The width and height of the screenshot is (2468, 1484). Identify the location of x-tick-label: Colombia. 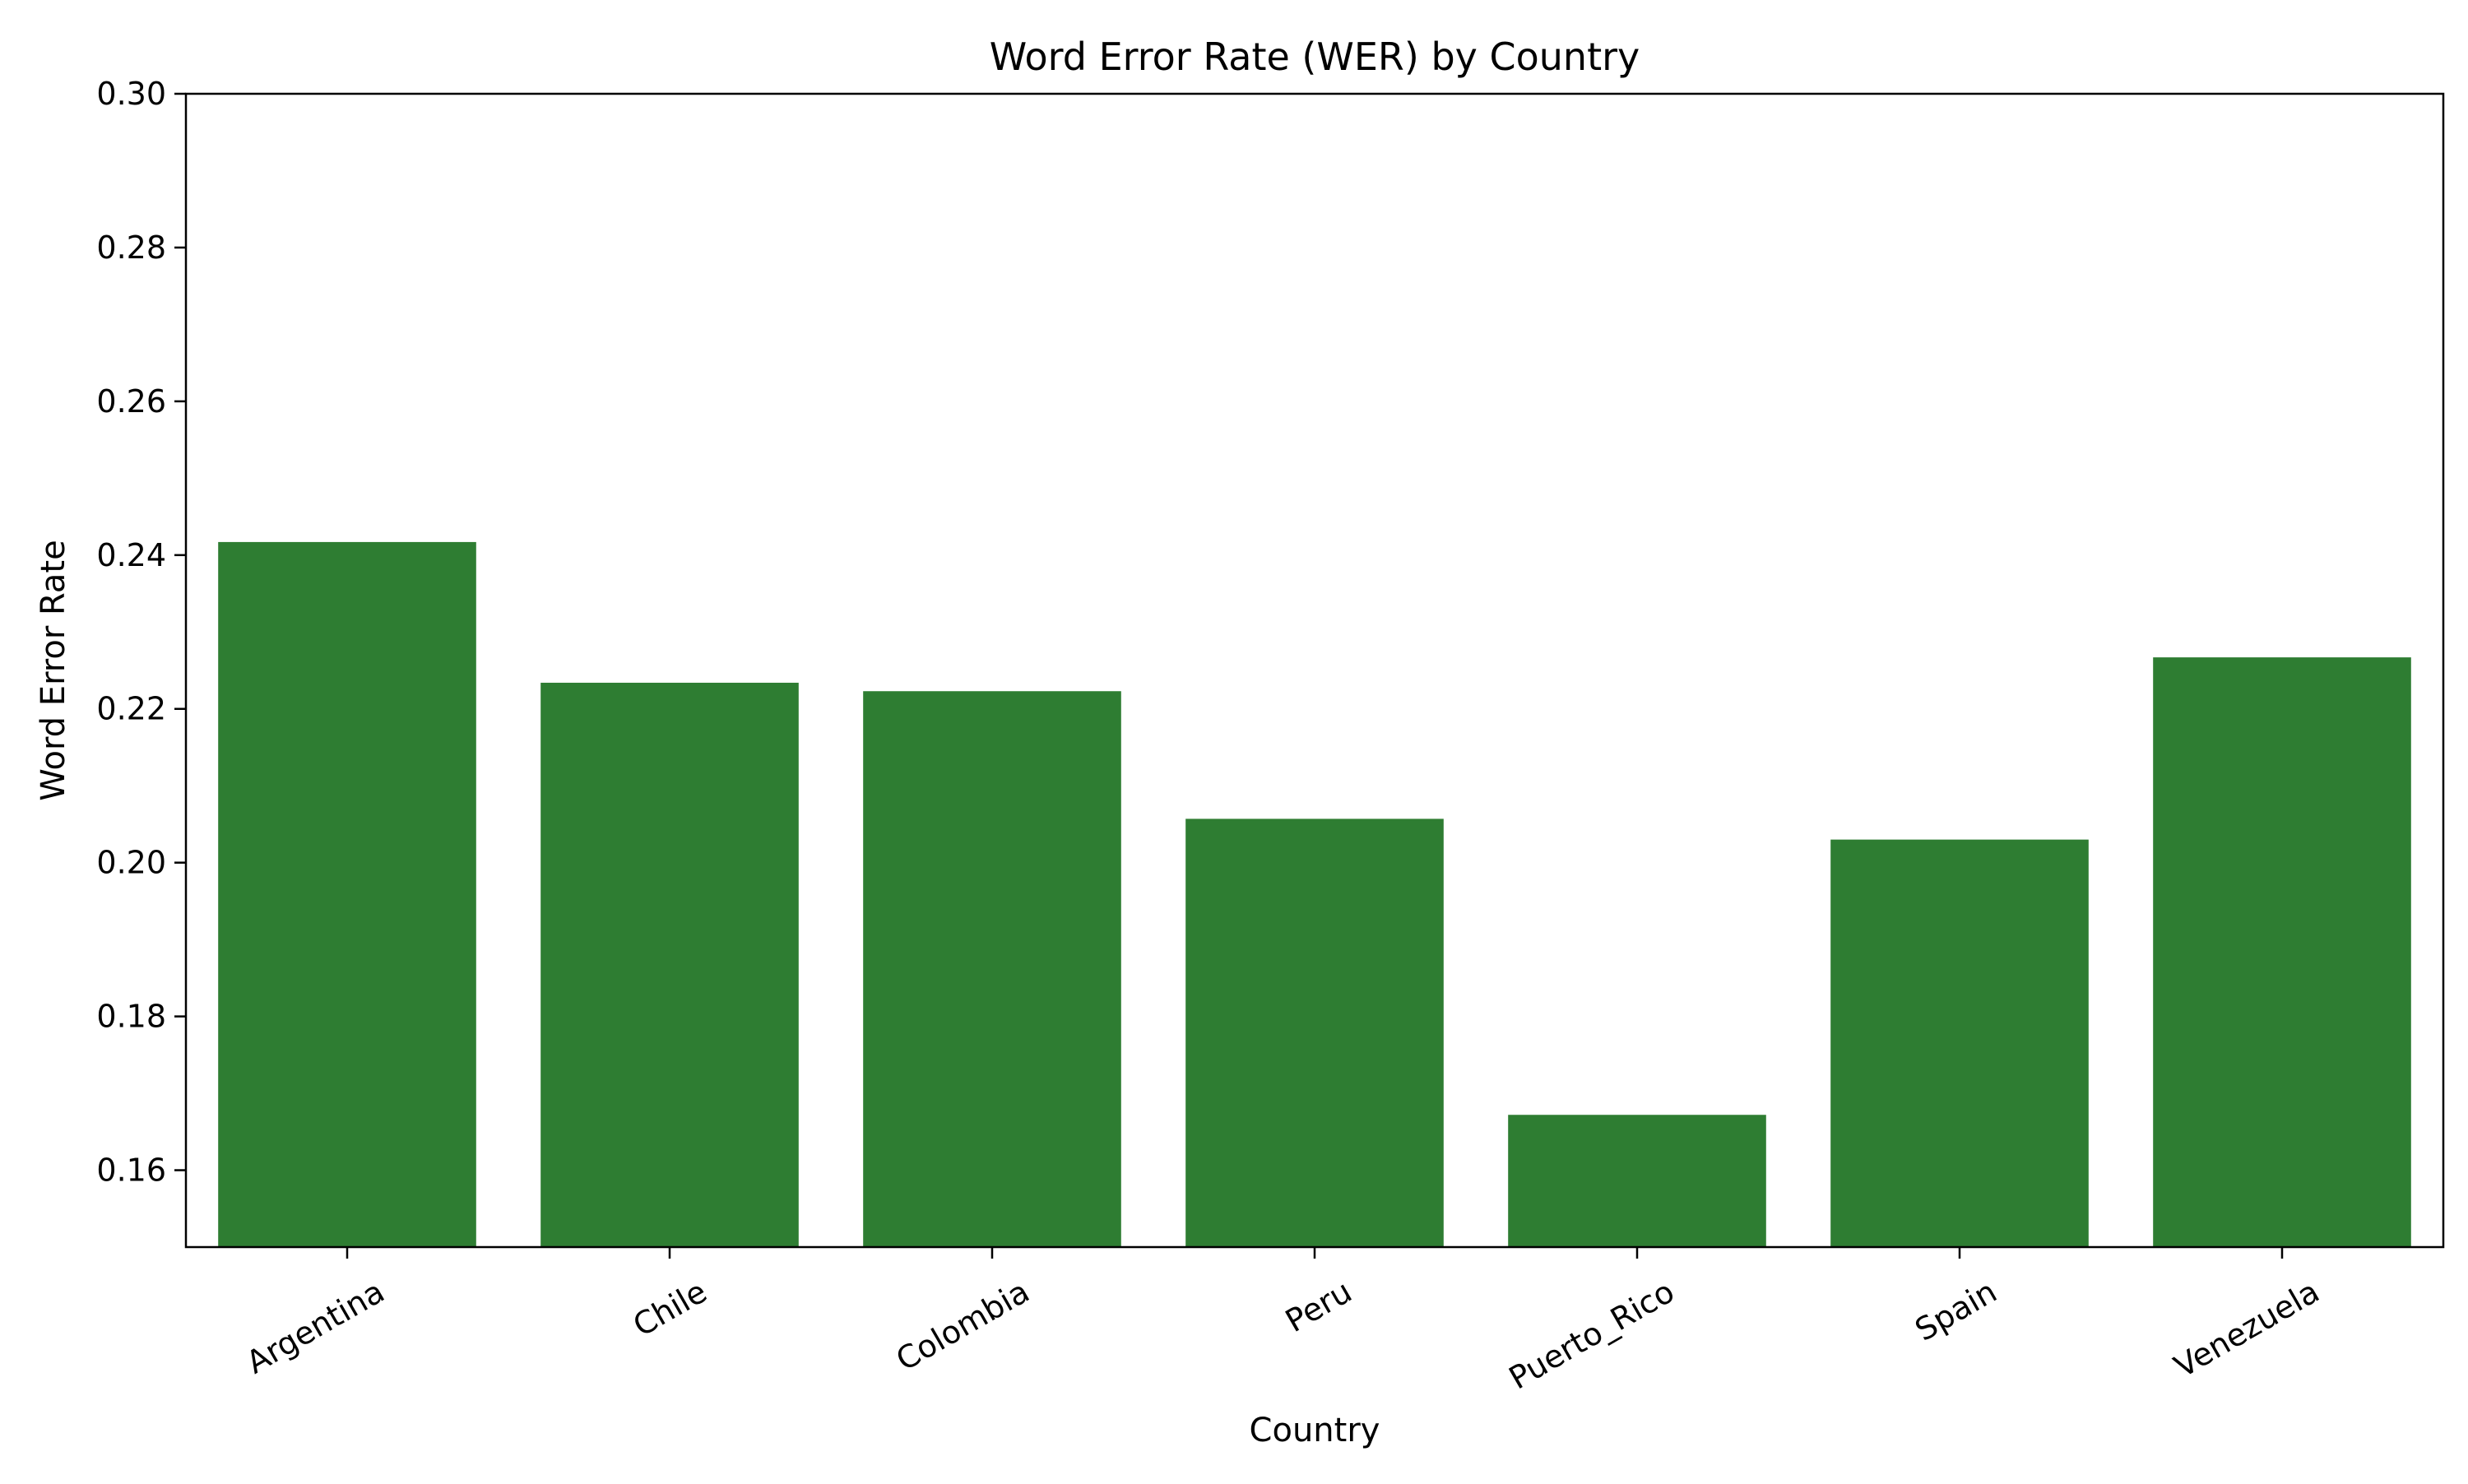
(963, 1325).